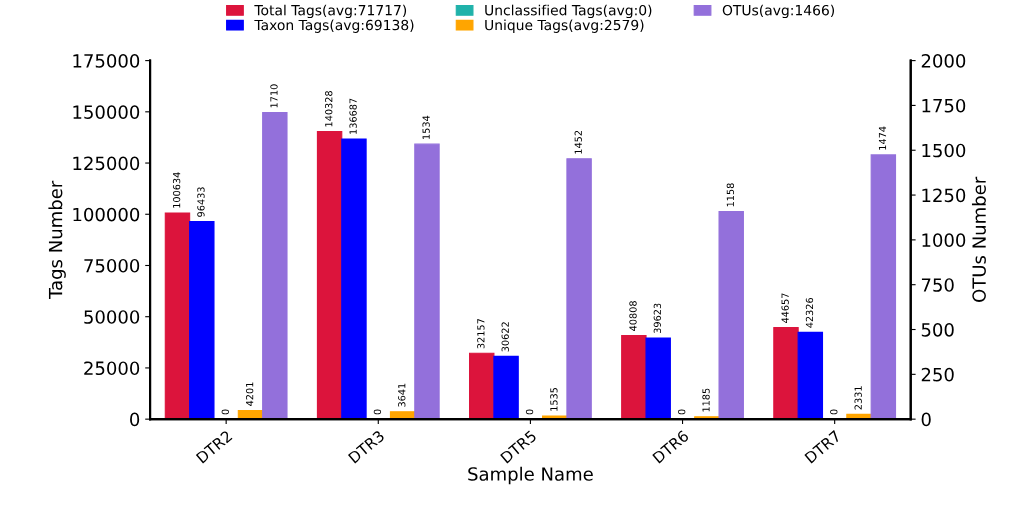 Image resolution: width=1021 pixels, height=505 pixels. Describe the element at coordinates (944, 150) in the screenshot. I see `y2-tick-label: 1500` at that location.